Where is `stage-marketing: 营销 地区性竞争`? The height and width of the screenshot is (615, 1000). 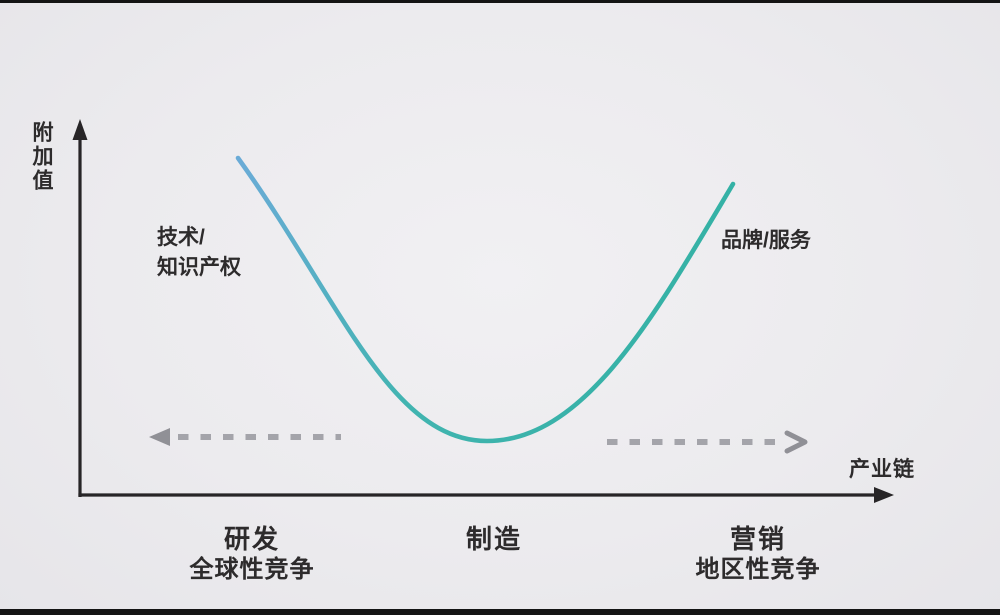 stage-marketing: 营销 地区性竞争 is located at coordinates (758, 554).